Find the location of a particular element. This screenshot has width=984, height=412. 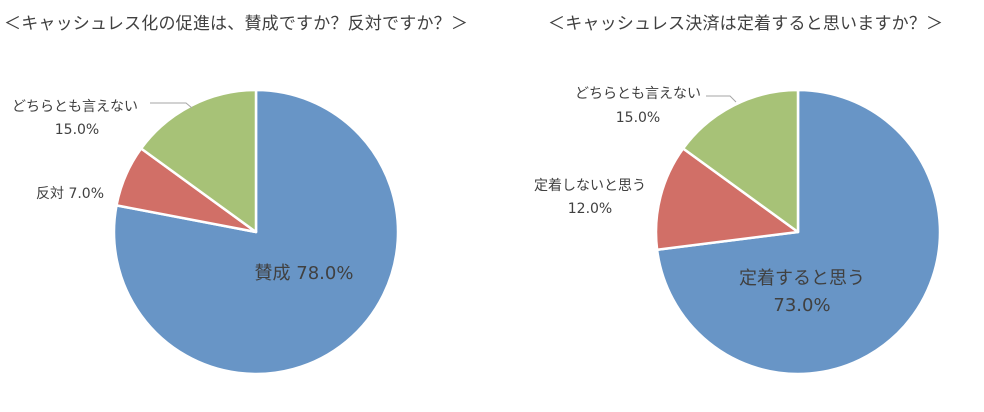

data-label: 定着しないと思う is located at coordinates (590, 186).